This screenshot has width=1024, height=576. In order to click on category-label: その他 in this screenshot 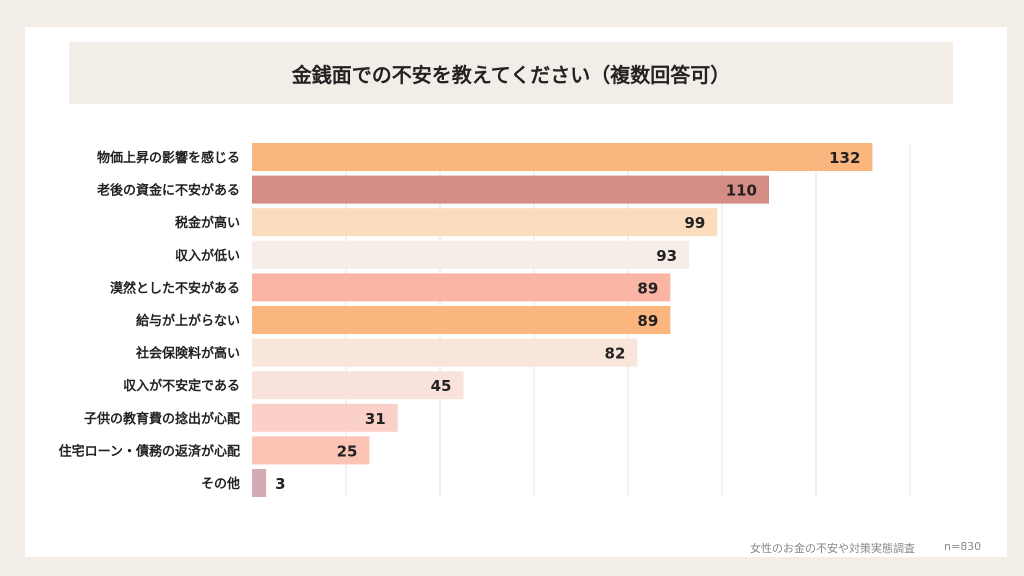, I will do `click(220, 484)`.